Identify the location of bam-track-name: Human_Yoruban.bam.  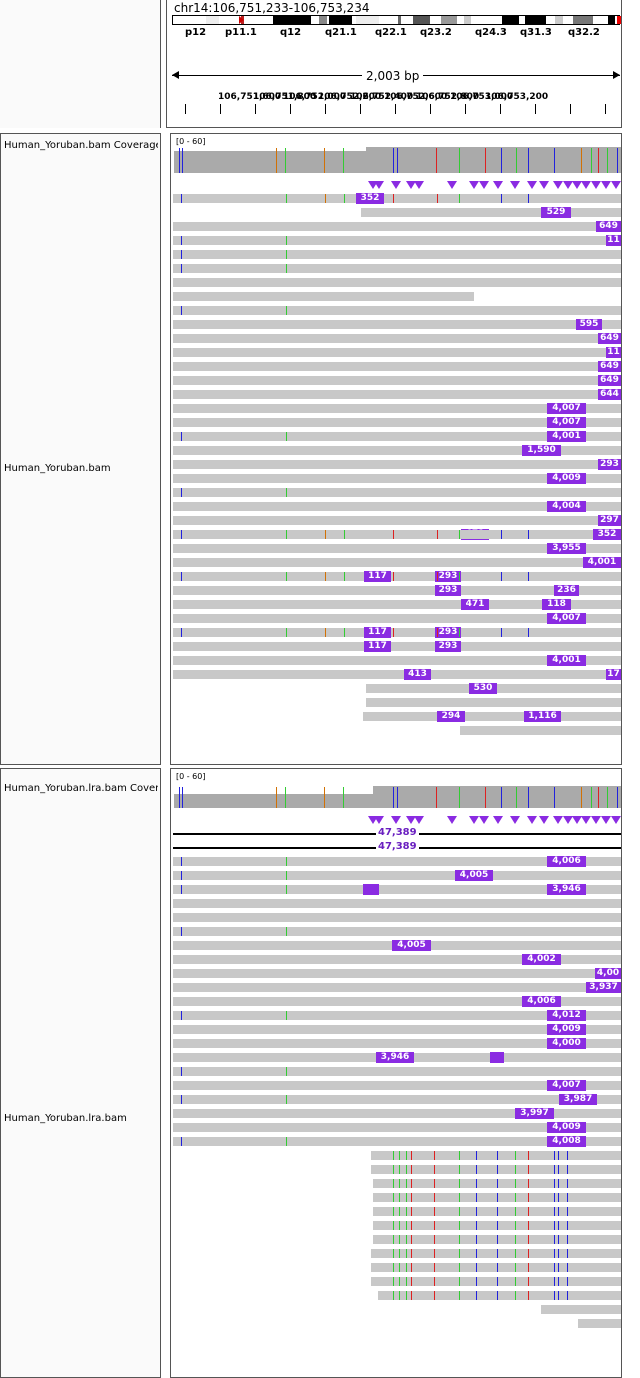
(57, 468).